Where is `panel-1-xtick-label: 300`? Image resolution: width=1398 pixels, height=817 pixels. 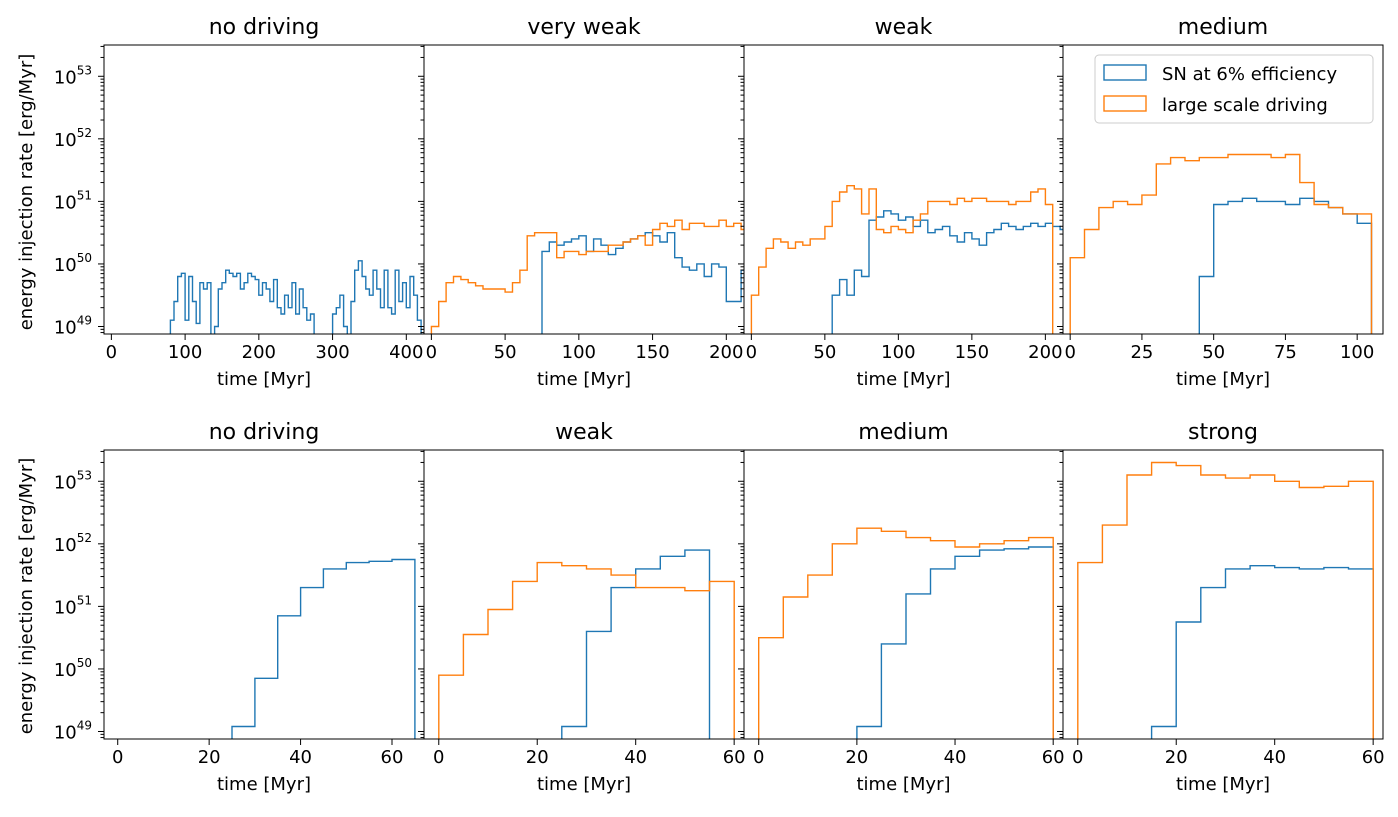
panel-1-xtick-label: 300 is located at coordinates (332, 352).